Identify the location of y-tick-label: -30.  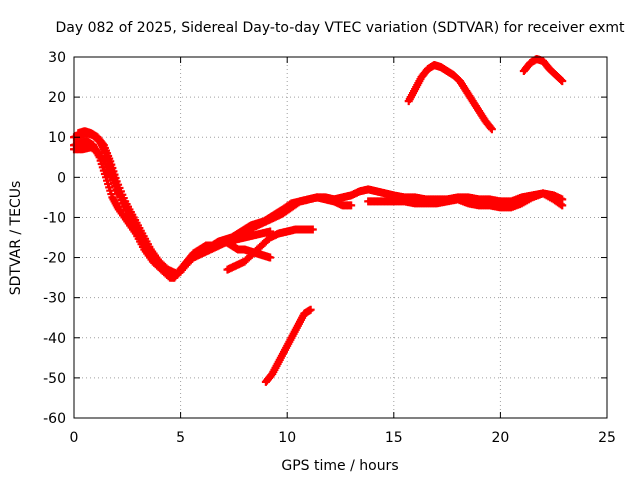
(54, 299).